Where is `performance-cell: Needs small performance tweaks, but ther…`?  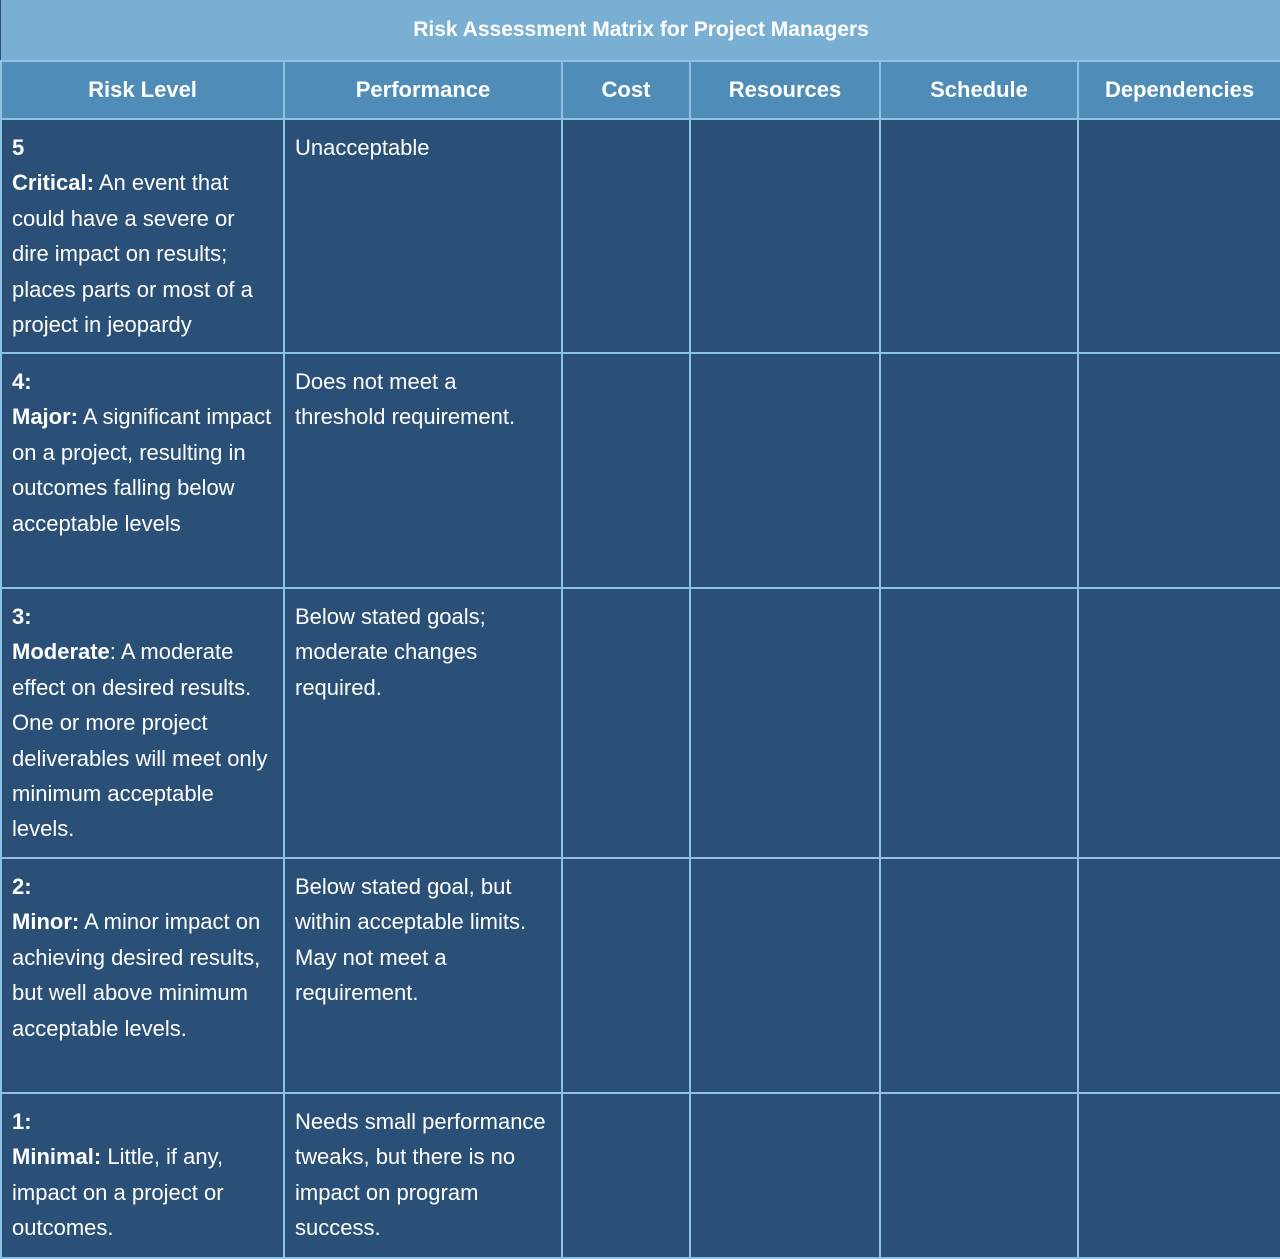
performance-cell: Needs small performance tweaks, but ther… is located at coordinates (423, 1175).